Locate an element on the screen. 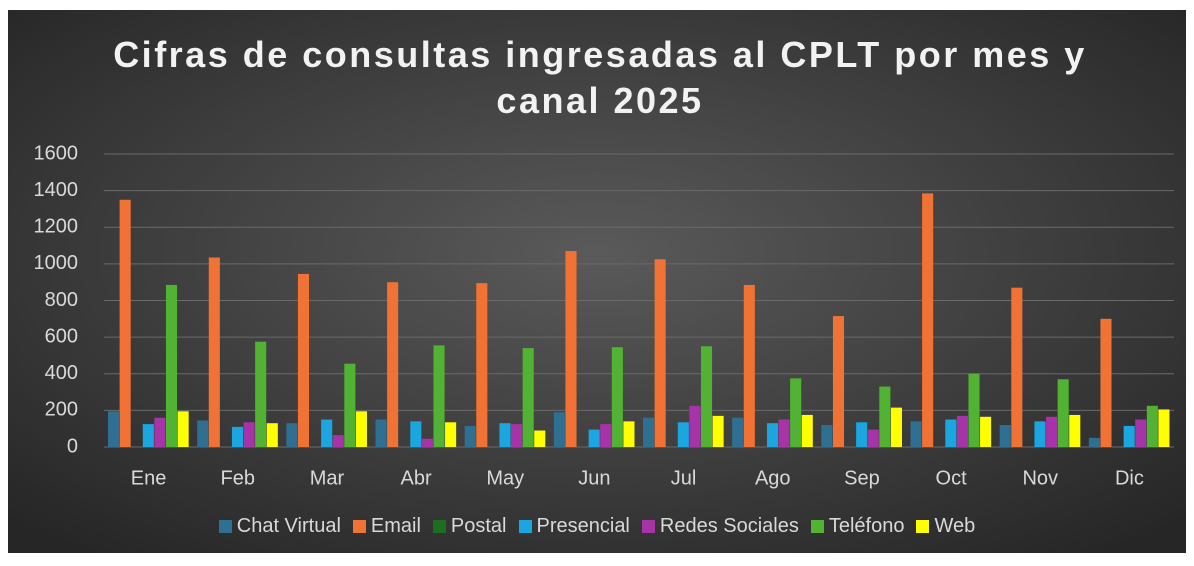  x-tick-label: Sep is located at coordinates (862, 478).